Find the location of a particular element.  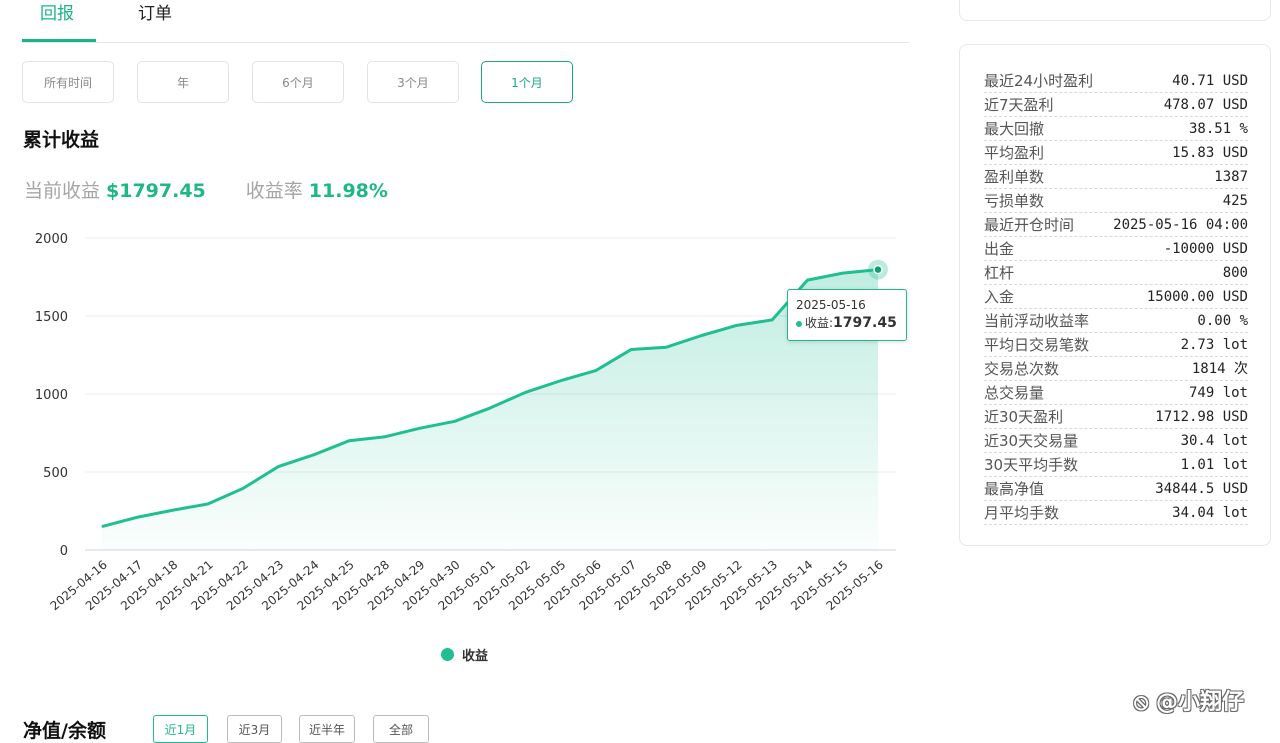

range-1-month: 近1月 is located at coordinates (180, 729).